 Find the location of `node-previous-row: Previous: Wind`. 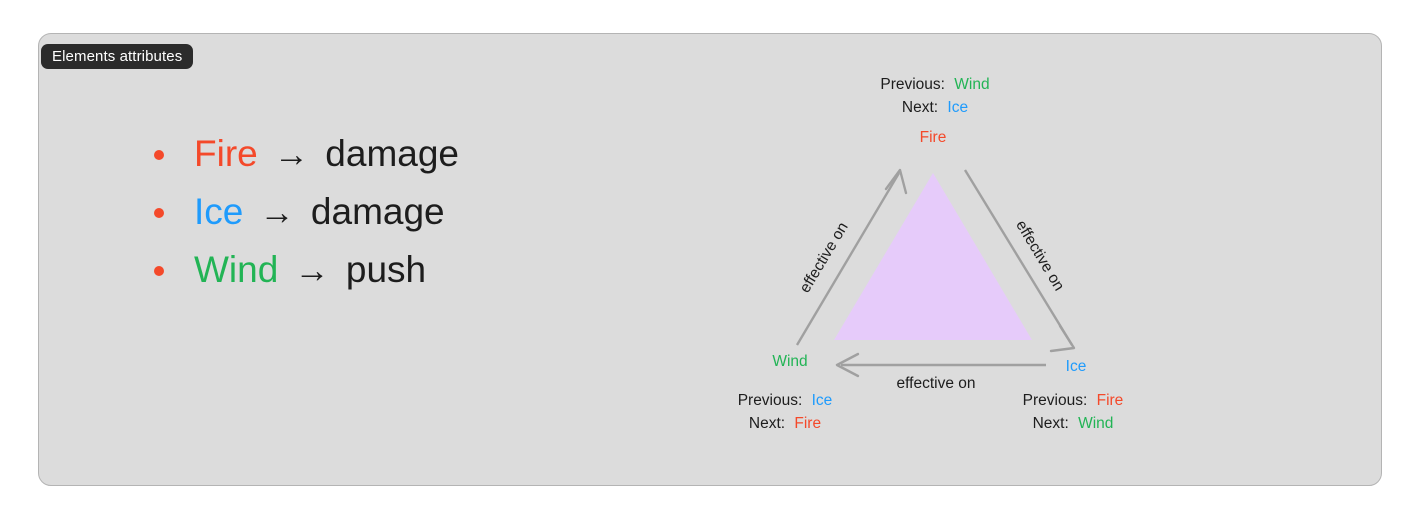

node-previous-row: Previous: Wind is located at coordinates (934, 84).